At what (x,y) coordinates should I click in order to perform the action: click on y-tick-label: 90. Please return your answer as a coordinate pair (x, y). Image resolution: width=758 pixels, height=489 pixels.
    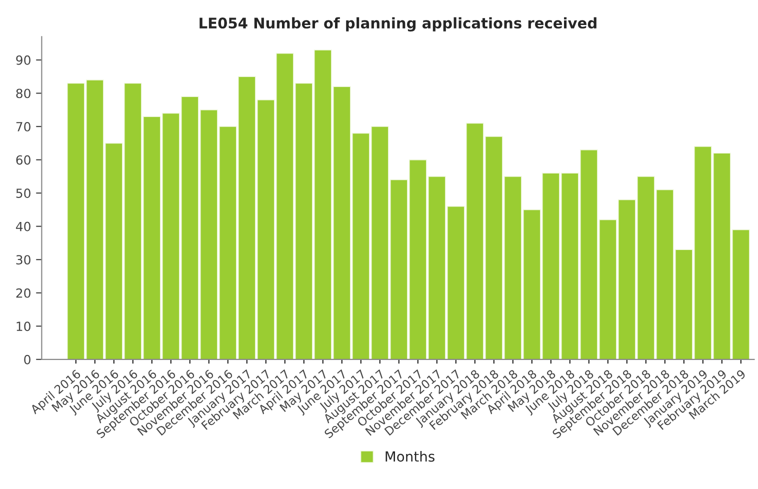
    Looking at the image, I should click on (23, 60).